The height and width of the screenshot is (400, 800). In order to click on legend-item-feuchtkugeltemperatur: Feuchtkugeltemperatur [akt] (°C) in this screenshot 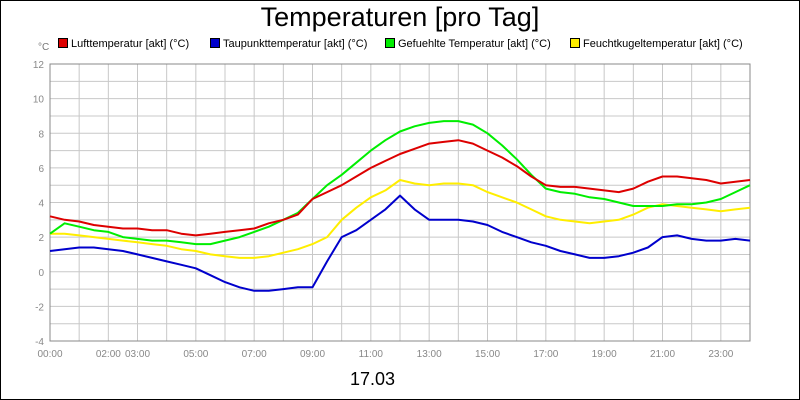, I will do `click(656, 44)`.